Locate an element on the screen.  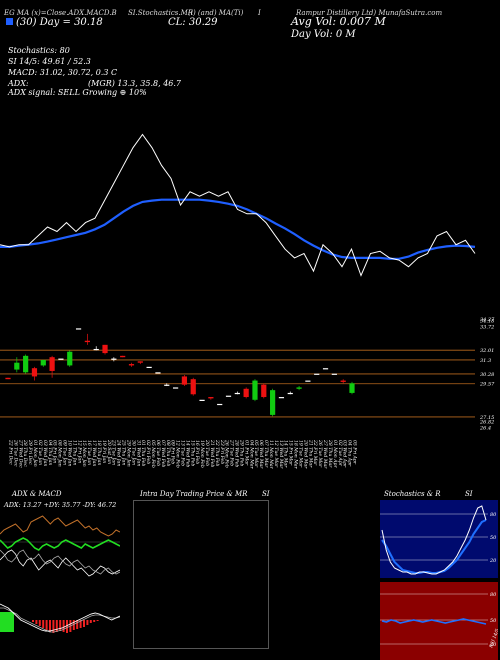
date-label-14: 12 Fri Jan is located at coordinates (79, 451).